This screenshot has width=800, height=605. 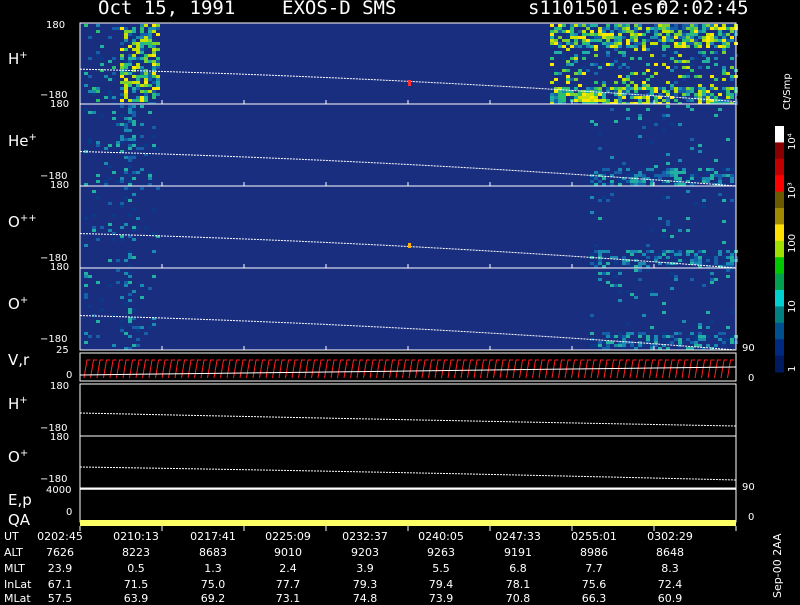 What do you see at coordinates (365, 568) in the screenshot?
I see `footer-mlt-4: 3.9` at bounding box center [365, 568].